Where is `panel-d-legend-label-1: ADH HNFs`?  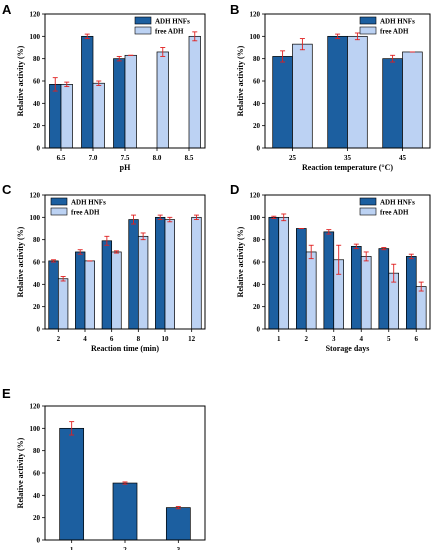 panel-d-legend-label-1: ADH HNFs is located at coordinates (397, 203).